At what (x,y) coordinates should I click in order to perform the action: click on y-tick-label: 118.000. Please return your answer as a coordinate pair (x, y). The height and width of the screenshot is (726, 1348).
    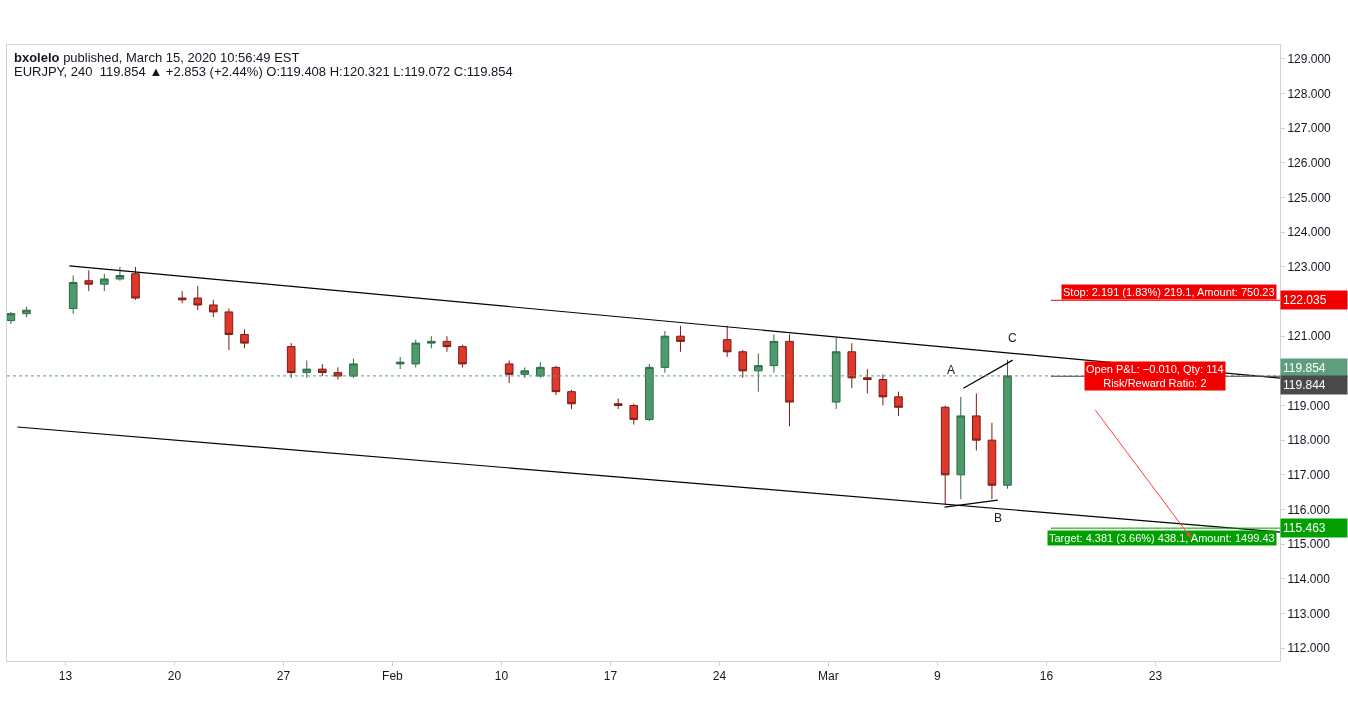
    Looking at the image, I should click on (1309, 440).